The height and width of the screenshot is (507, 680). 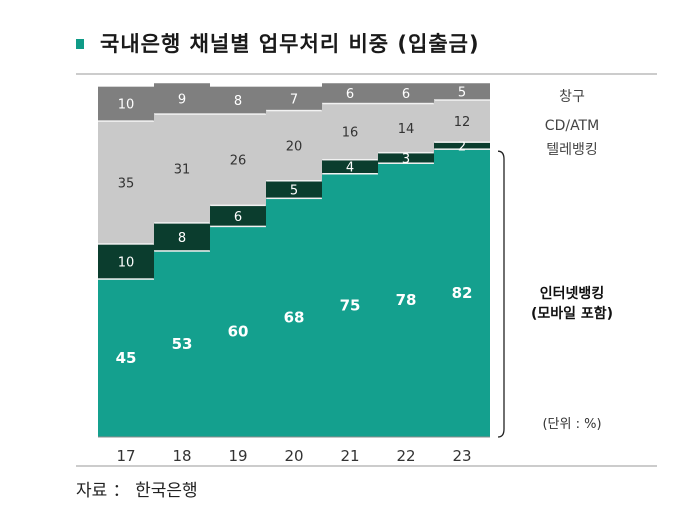 What do you see at coordinates (571, 424) in the screenshot?
I see `unit-note: (단위 : %)` at bounding box center [571, 424].